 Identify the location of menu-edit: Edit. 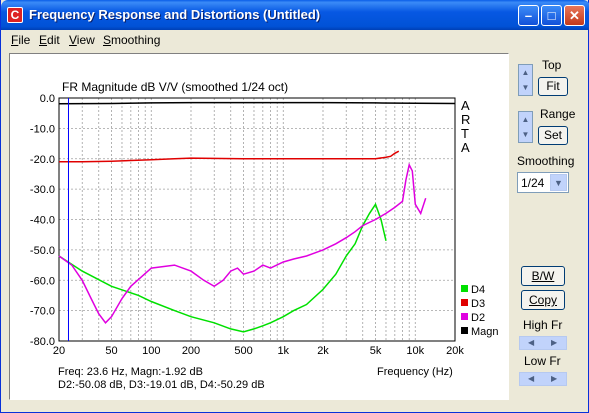
(49, 40).